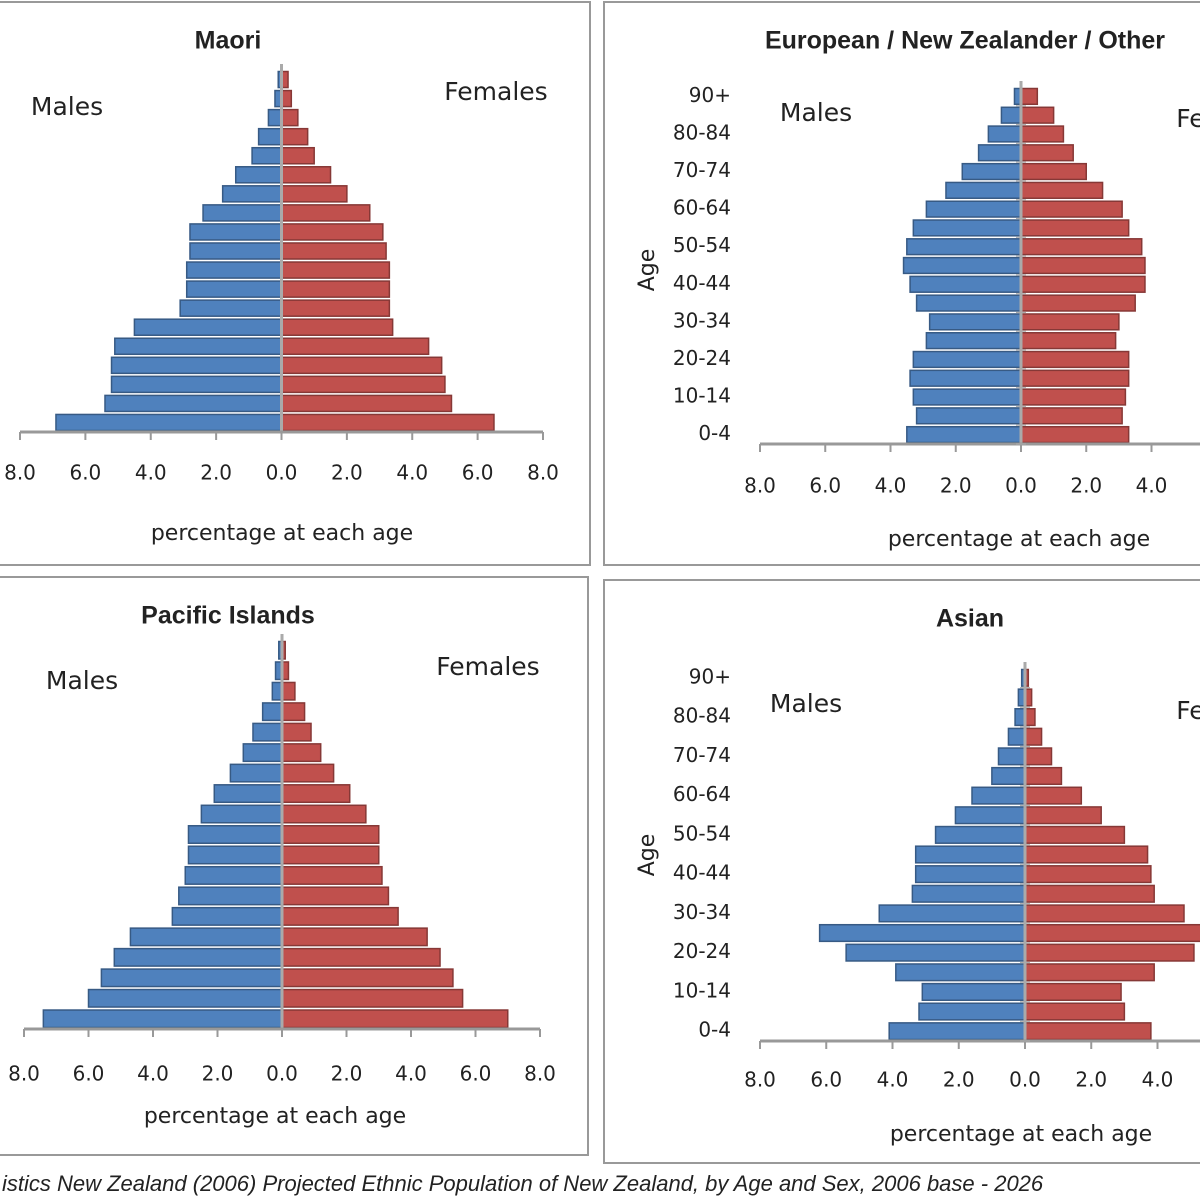 The width and height of the screenshot is (1200, 1200). I want to click on chart-title: Asian, so click(970, 619).